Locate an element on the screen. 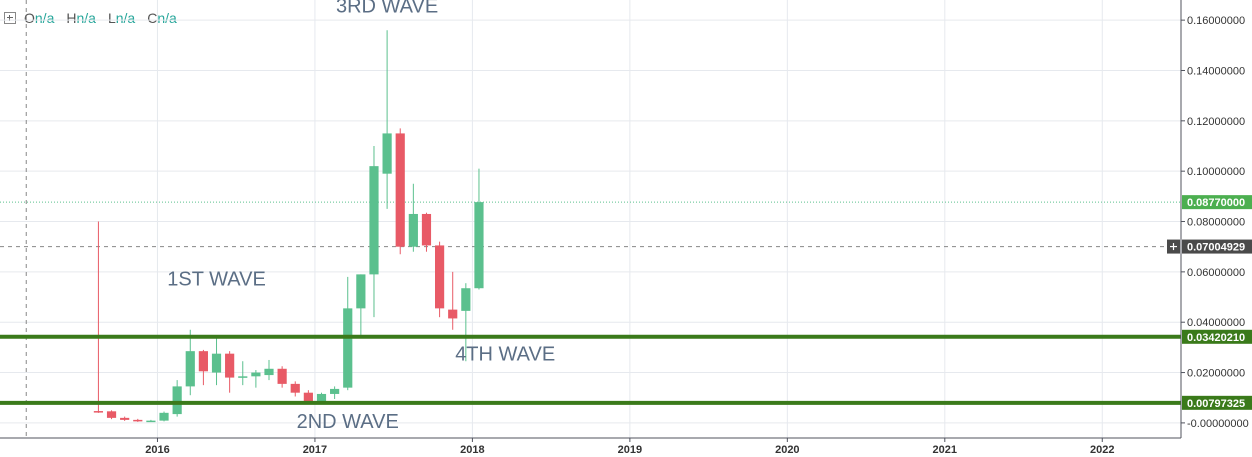 The image size is (1252, 457). close-value: n/a is located at coordinates (167, 18).